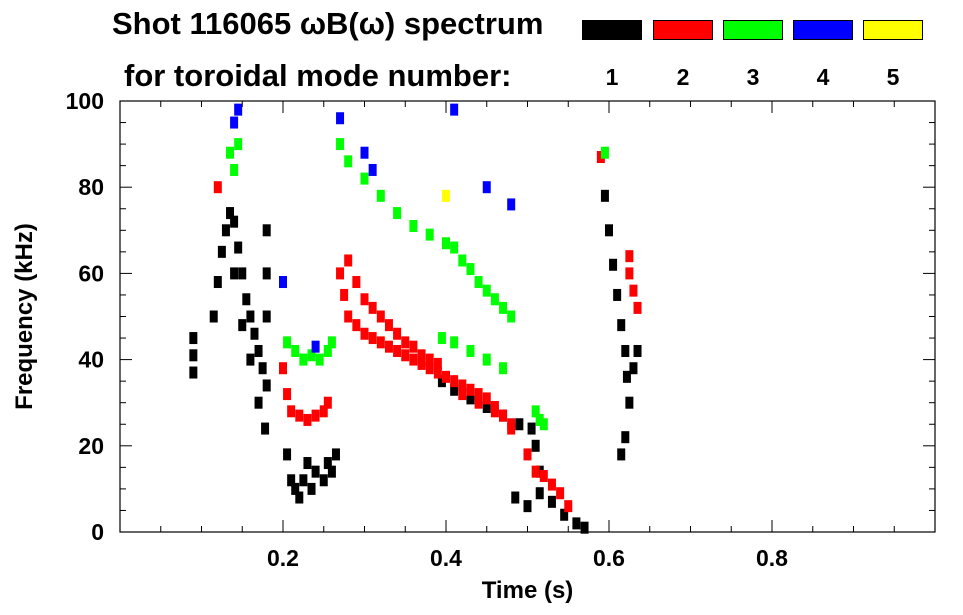 The image size is (963, 615). I want to click on data-point-n=2-34, so click(364, 299).